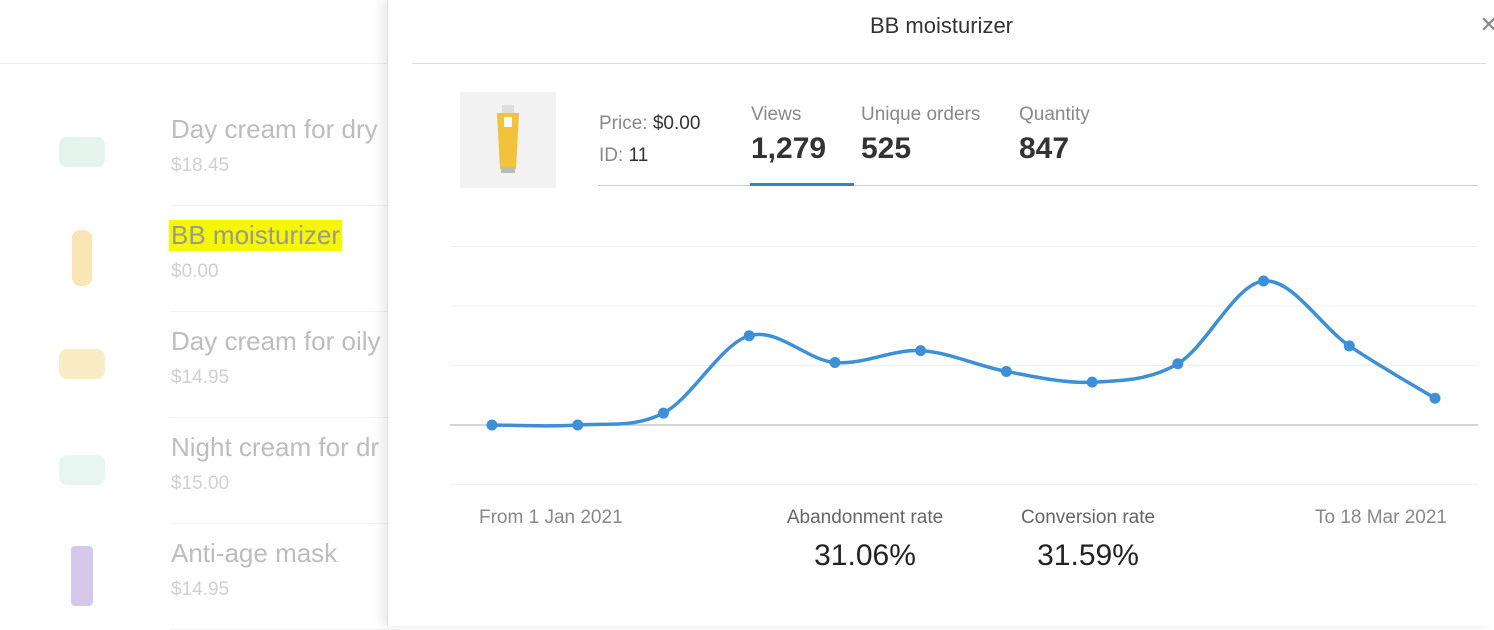 The height and width of the screenshot is (630, 1494). What do you see at coordinates (649, 124) in the screenshot?
I see `price-meta: Price: $0.00` at bounding box center [649, 124].